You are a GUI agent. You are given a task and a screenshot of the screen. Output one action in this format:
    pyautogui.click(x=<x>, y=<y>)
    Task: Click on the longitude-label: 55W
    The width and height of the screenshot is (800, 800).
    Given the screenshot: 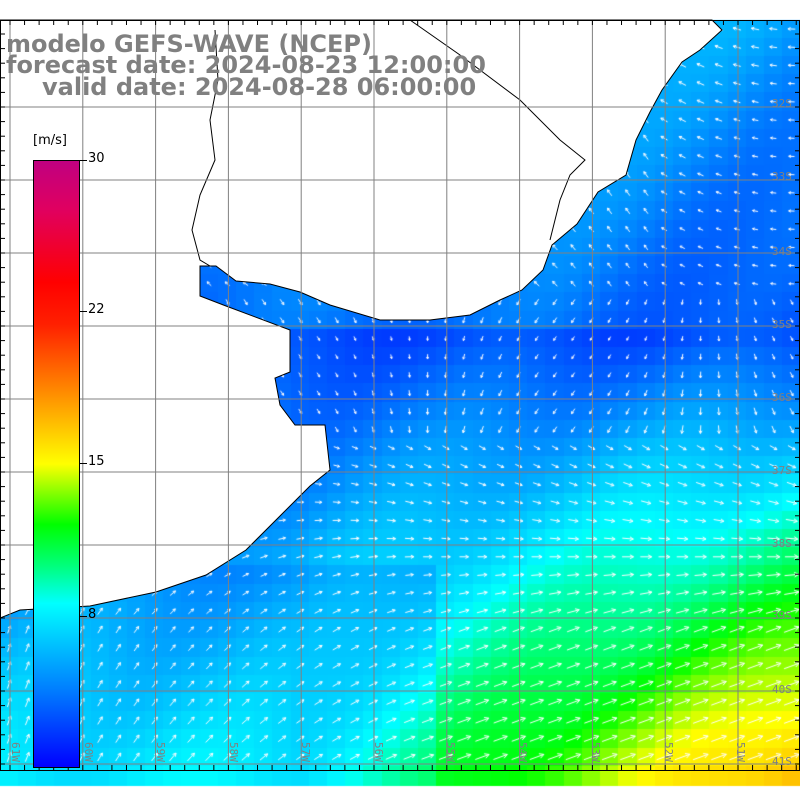 What is the action you would take?
    pyautogui.click(x=450, y=752)
    